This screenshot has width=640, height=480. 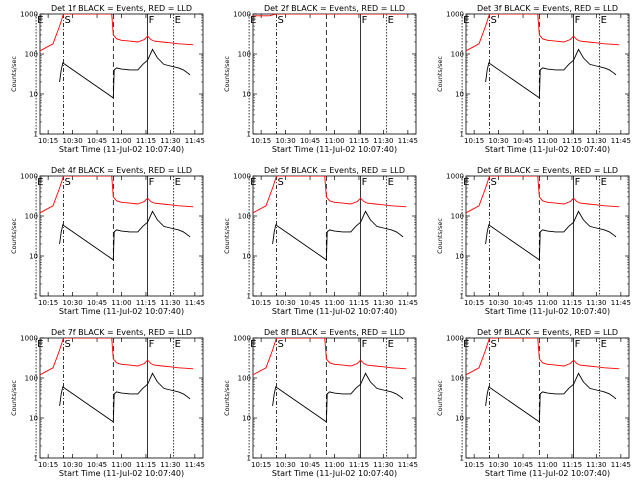 I want to click on panel-title: Det 8f BLACK = Events, RED = LLD, so click(x=334, y=332).